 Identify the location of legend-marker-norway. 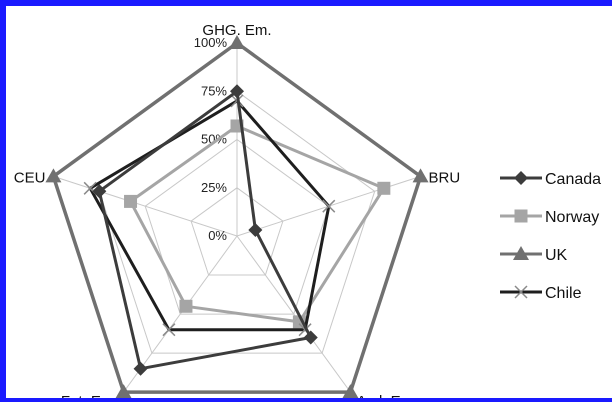
(521, 216).